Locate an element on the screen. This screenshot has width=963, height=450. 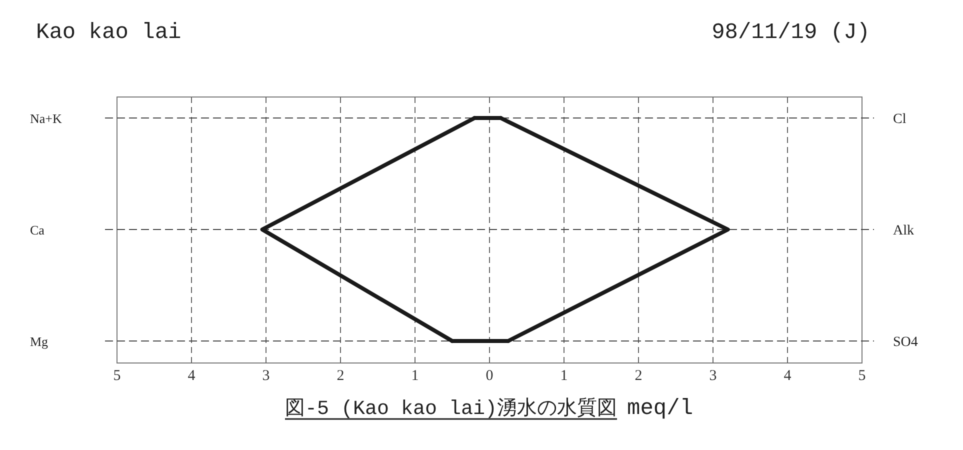
y-tick-label: Ca is located at coordinates (37, 230).